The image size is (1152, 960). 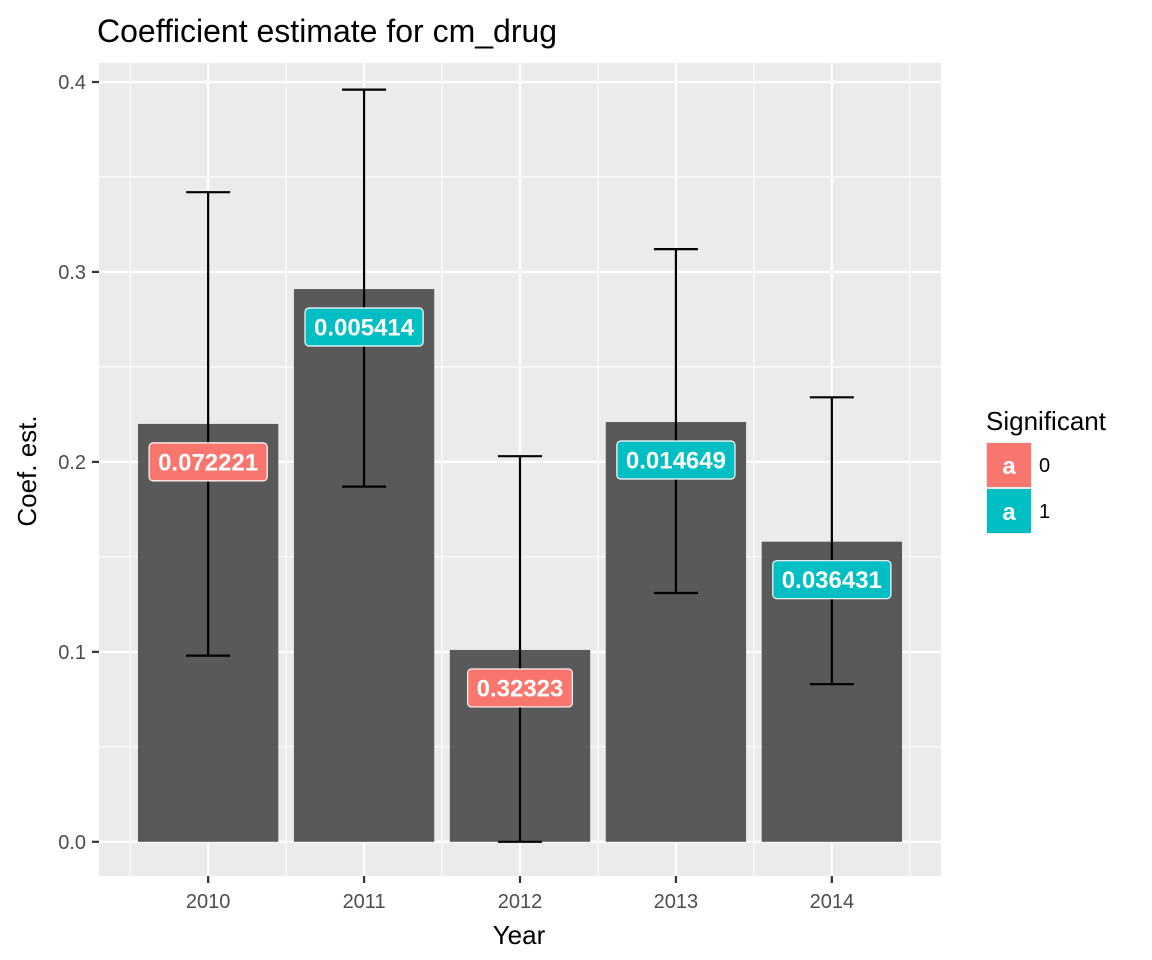 I want to click on data-label-2014: 0.036431, so click(x=832, y=580).